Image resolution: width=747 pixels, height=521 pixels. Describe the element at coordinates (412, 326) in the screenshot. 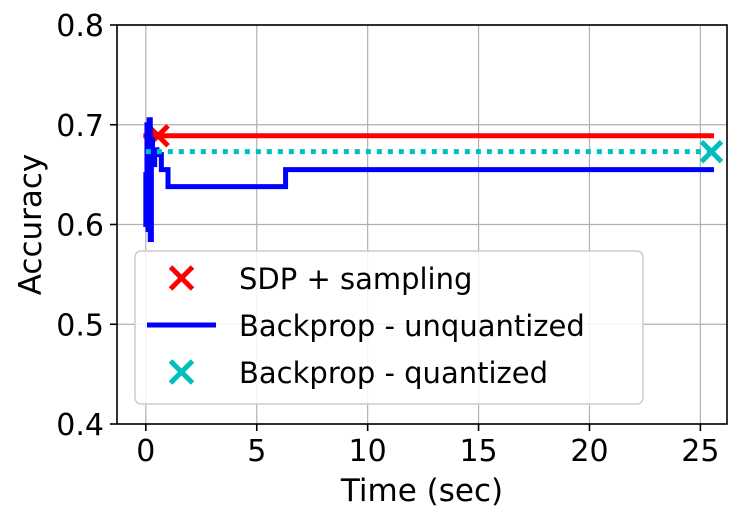

I see `legend-label-backprop-unquantized: Backprop - unquantized` at that location.